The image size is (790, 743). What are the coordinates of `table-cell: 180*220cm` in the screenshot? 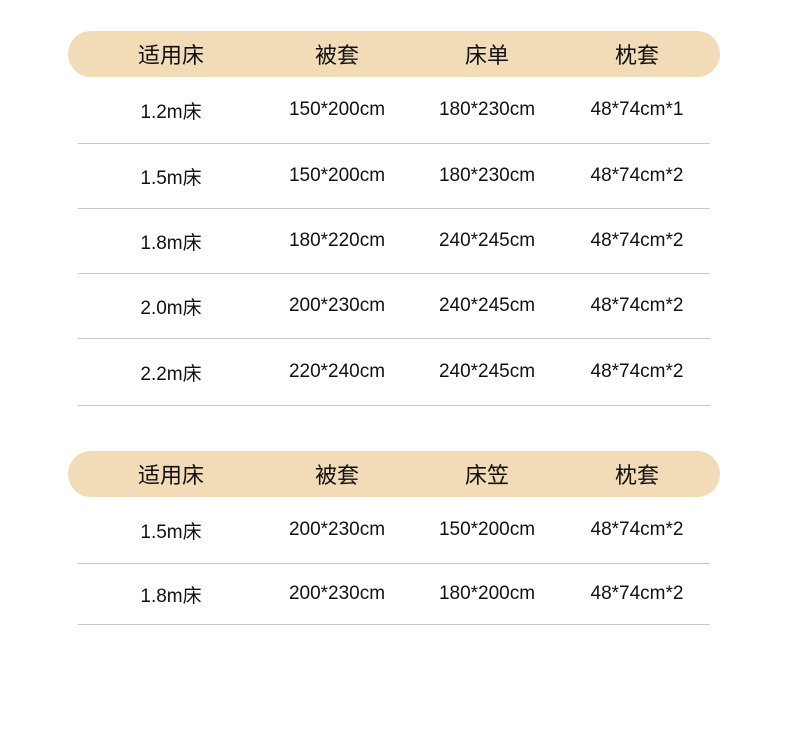 It's located at (337, 240).